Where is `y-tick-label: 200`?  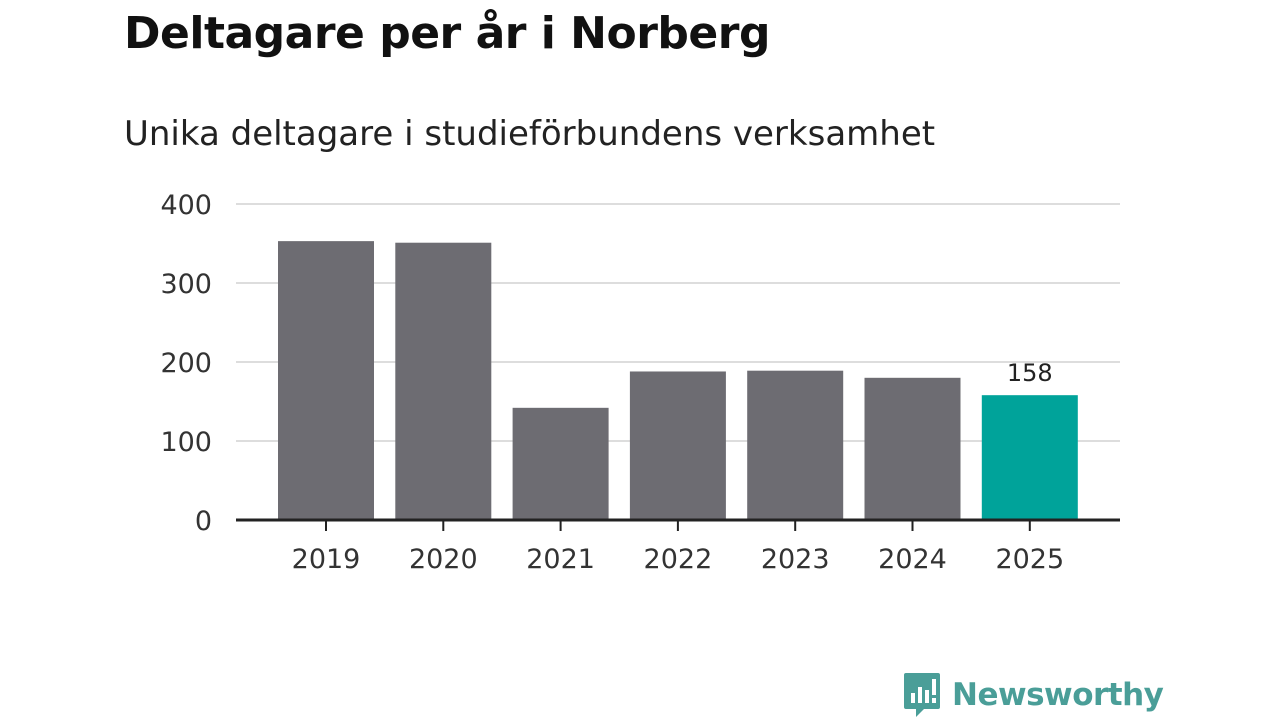 y-tick-label: 200 is located at coordinates (186, 363).